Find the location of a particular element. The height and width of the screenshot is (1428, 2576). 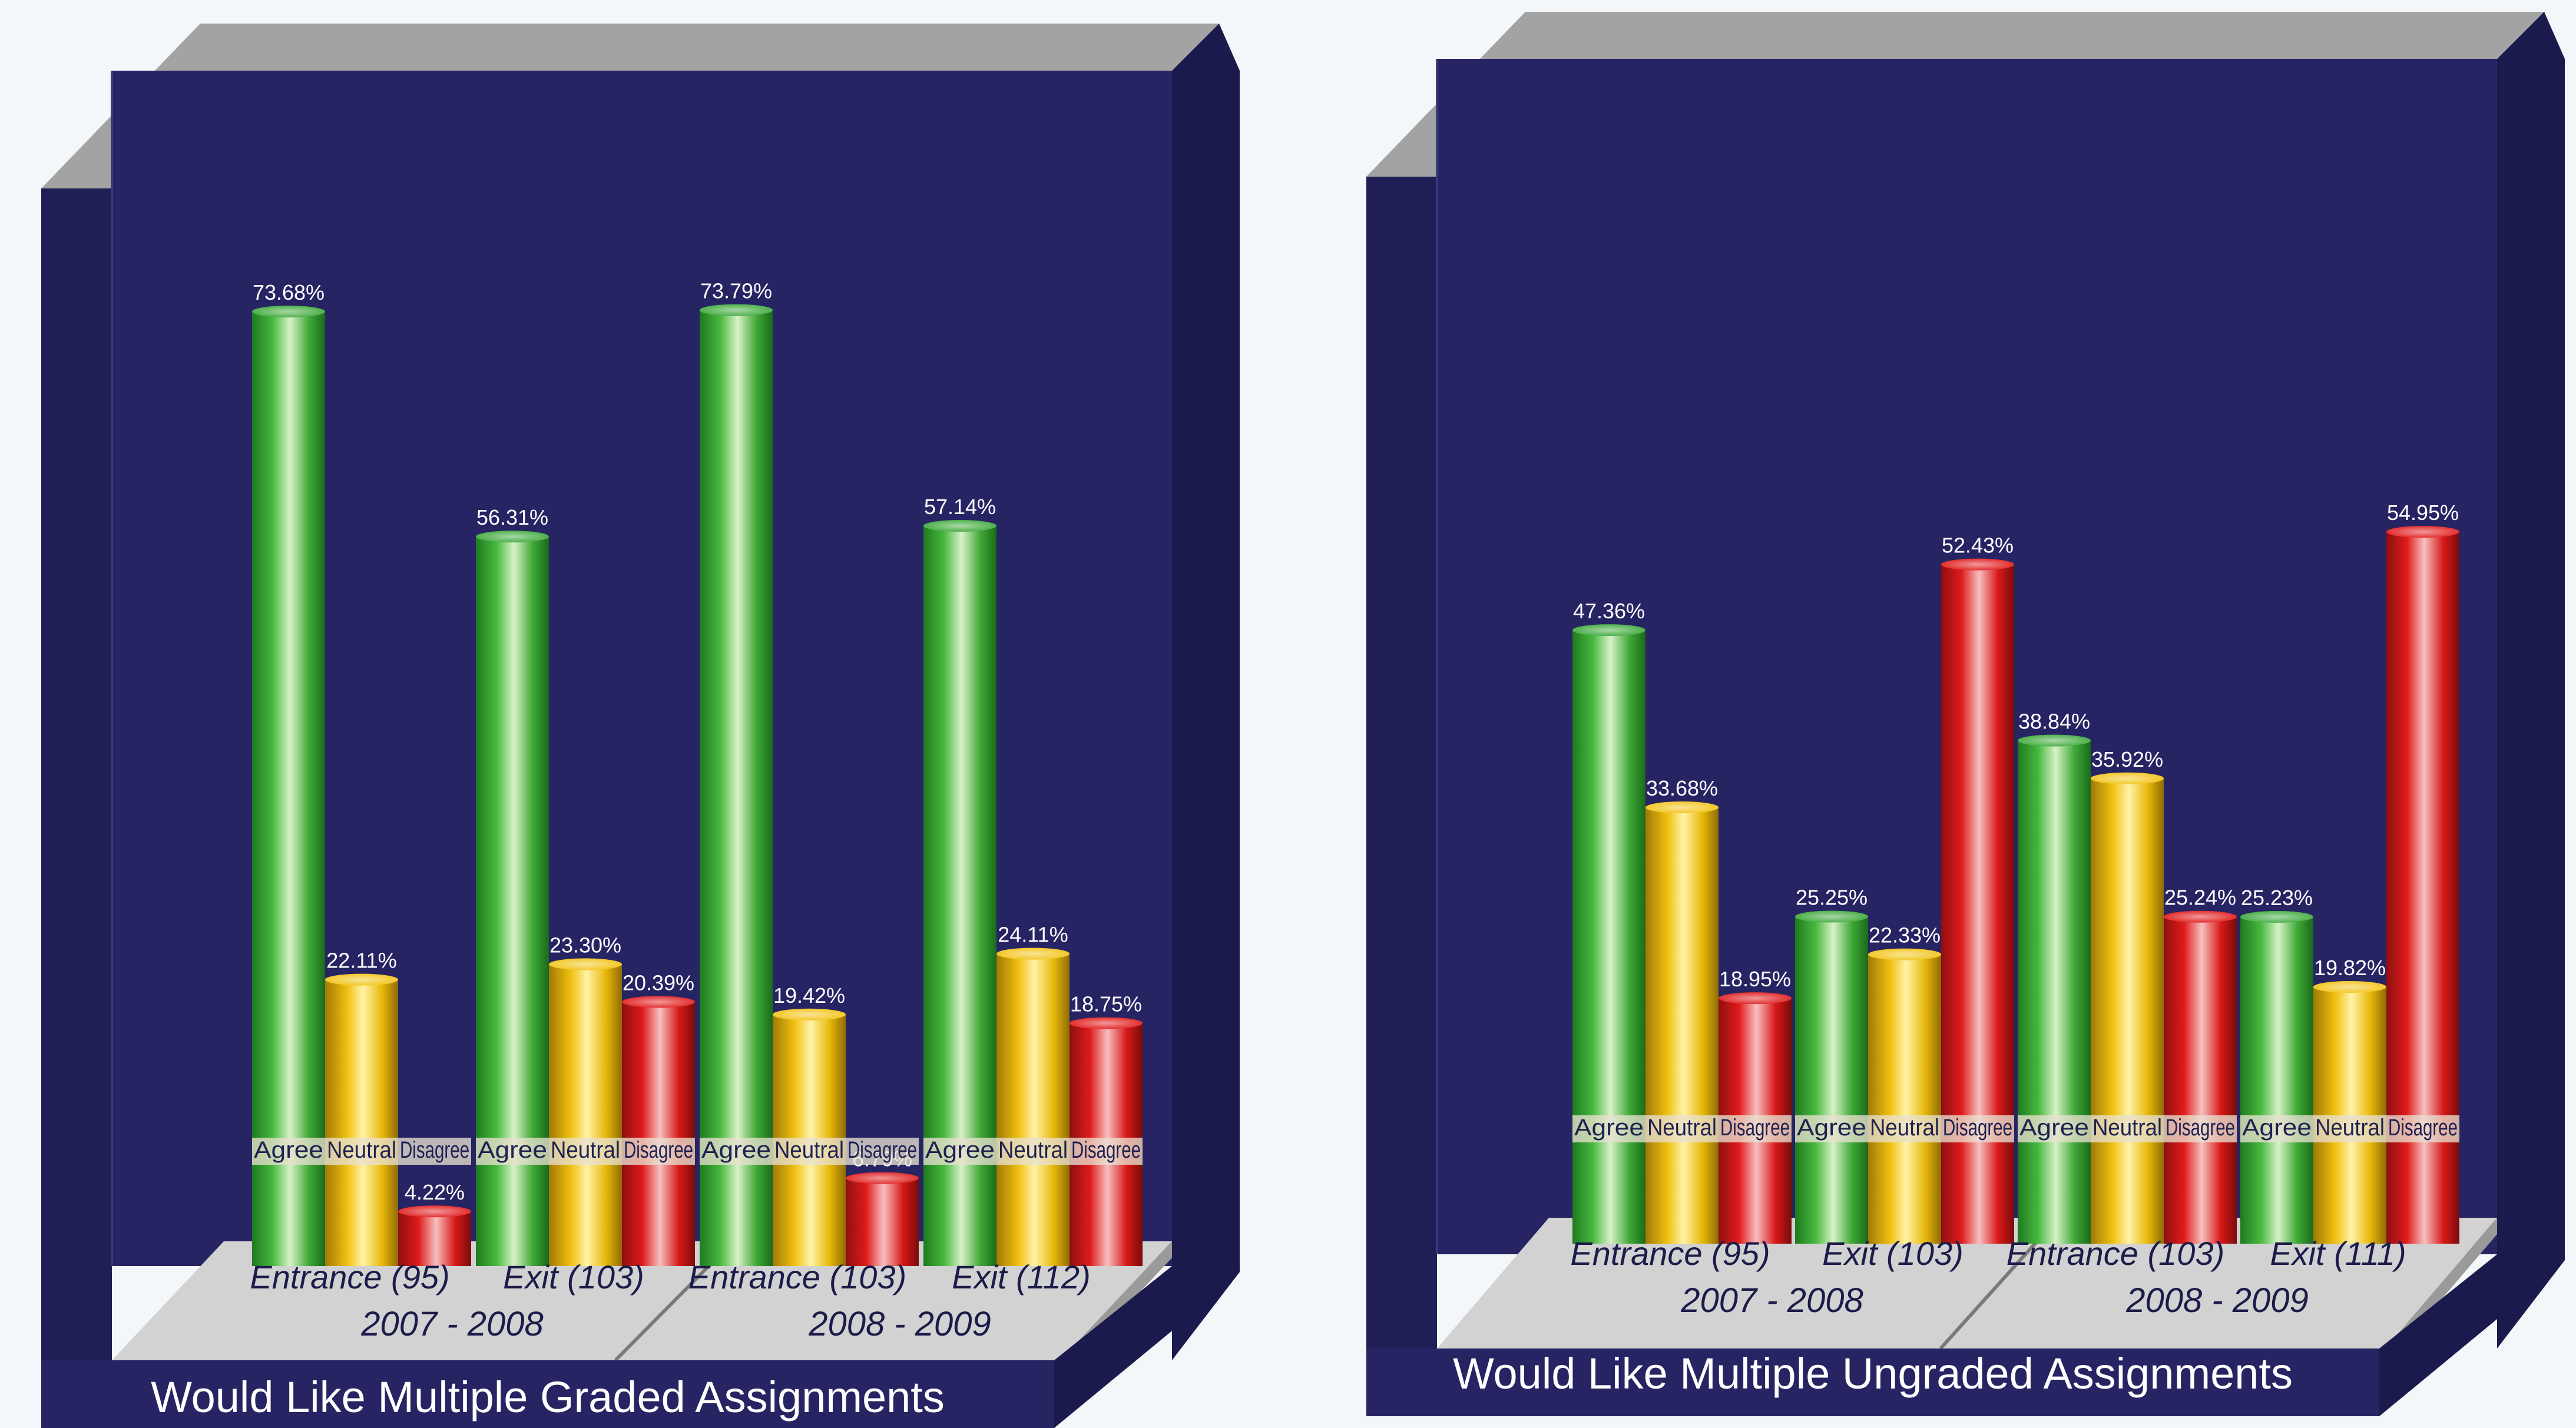

value-label-agree: 56.31% is located at coordinates (512, 517).